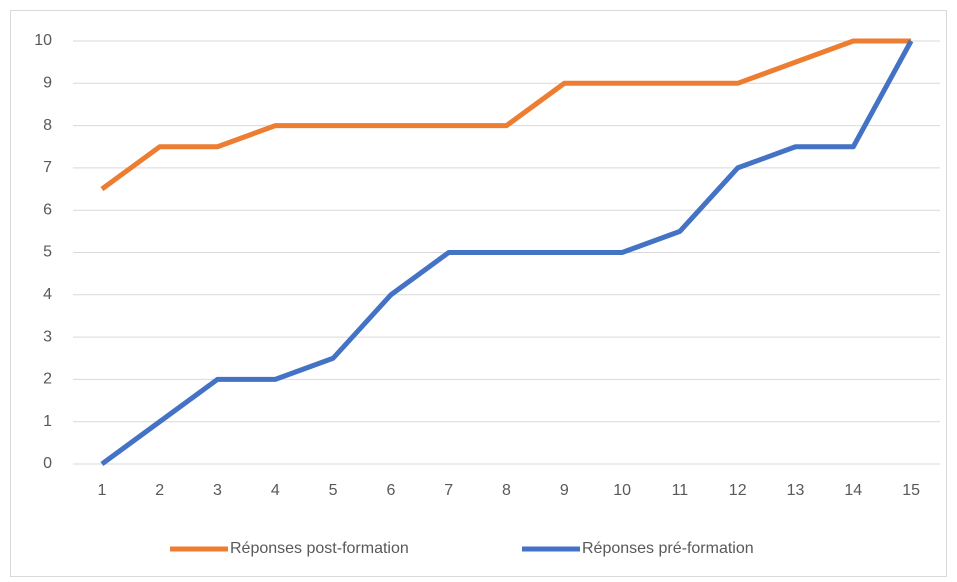 The width and height of the screenshot is (957, 582). I want to click on x-tick-label: 6, so click(390, 490).